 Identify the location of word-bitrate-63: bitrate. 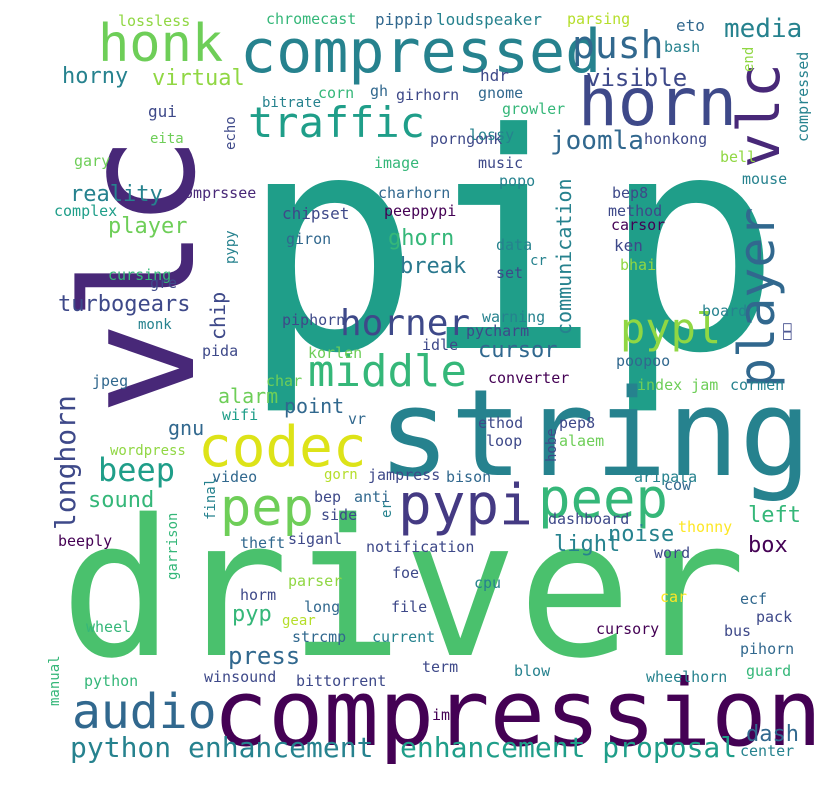
(292, 103).